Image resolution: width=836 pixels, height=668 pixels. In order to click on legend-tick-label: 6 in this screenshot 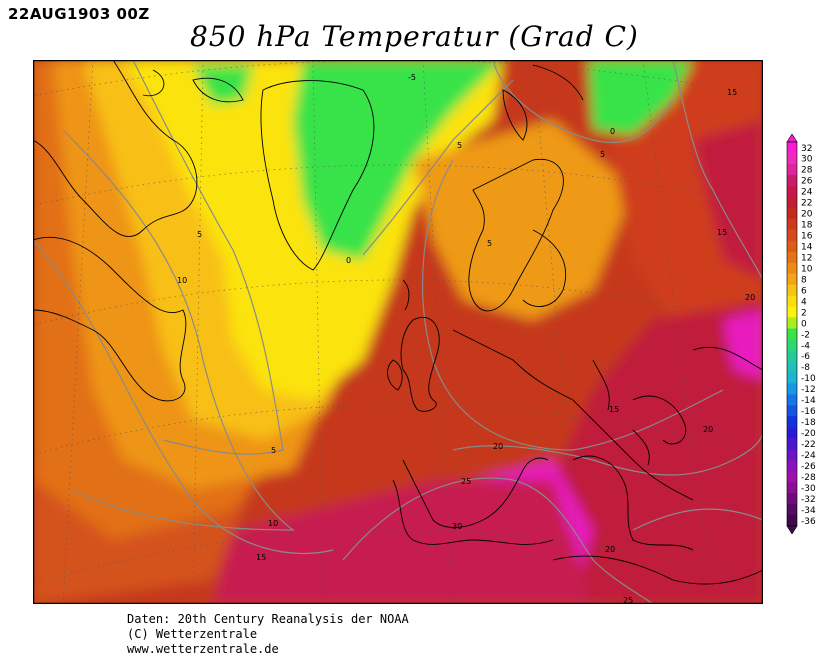, I will do `click(804, 291)`.